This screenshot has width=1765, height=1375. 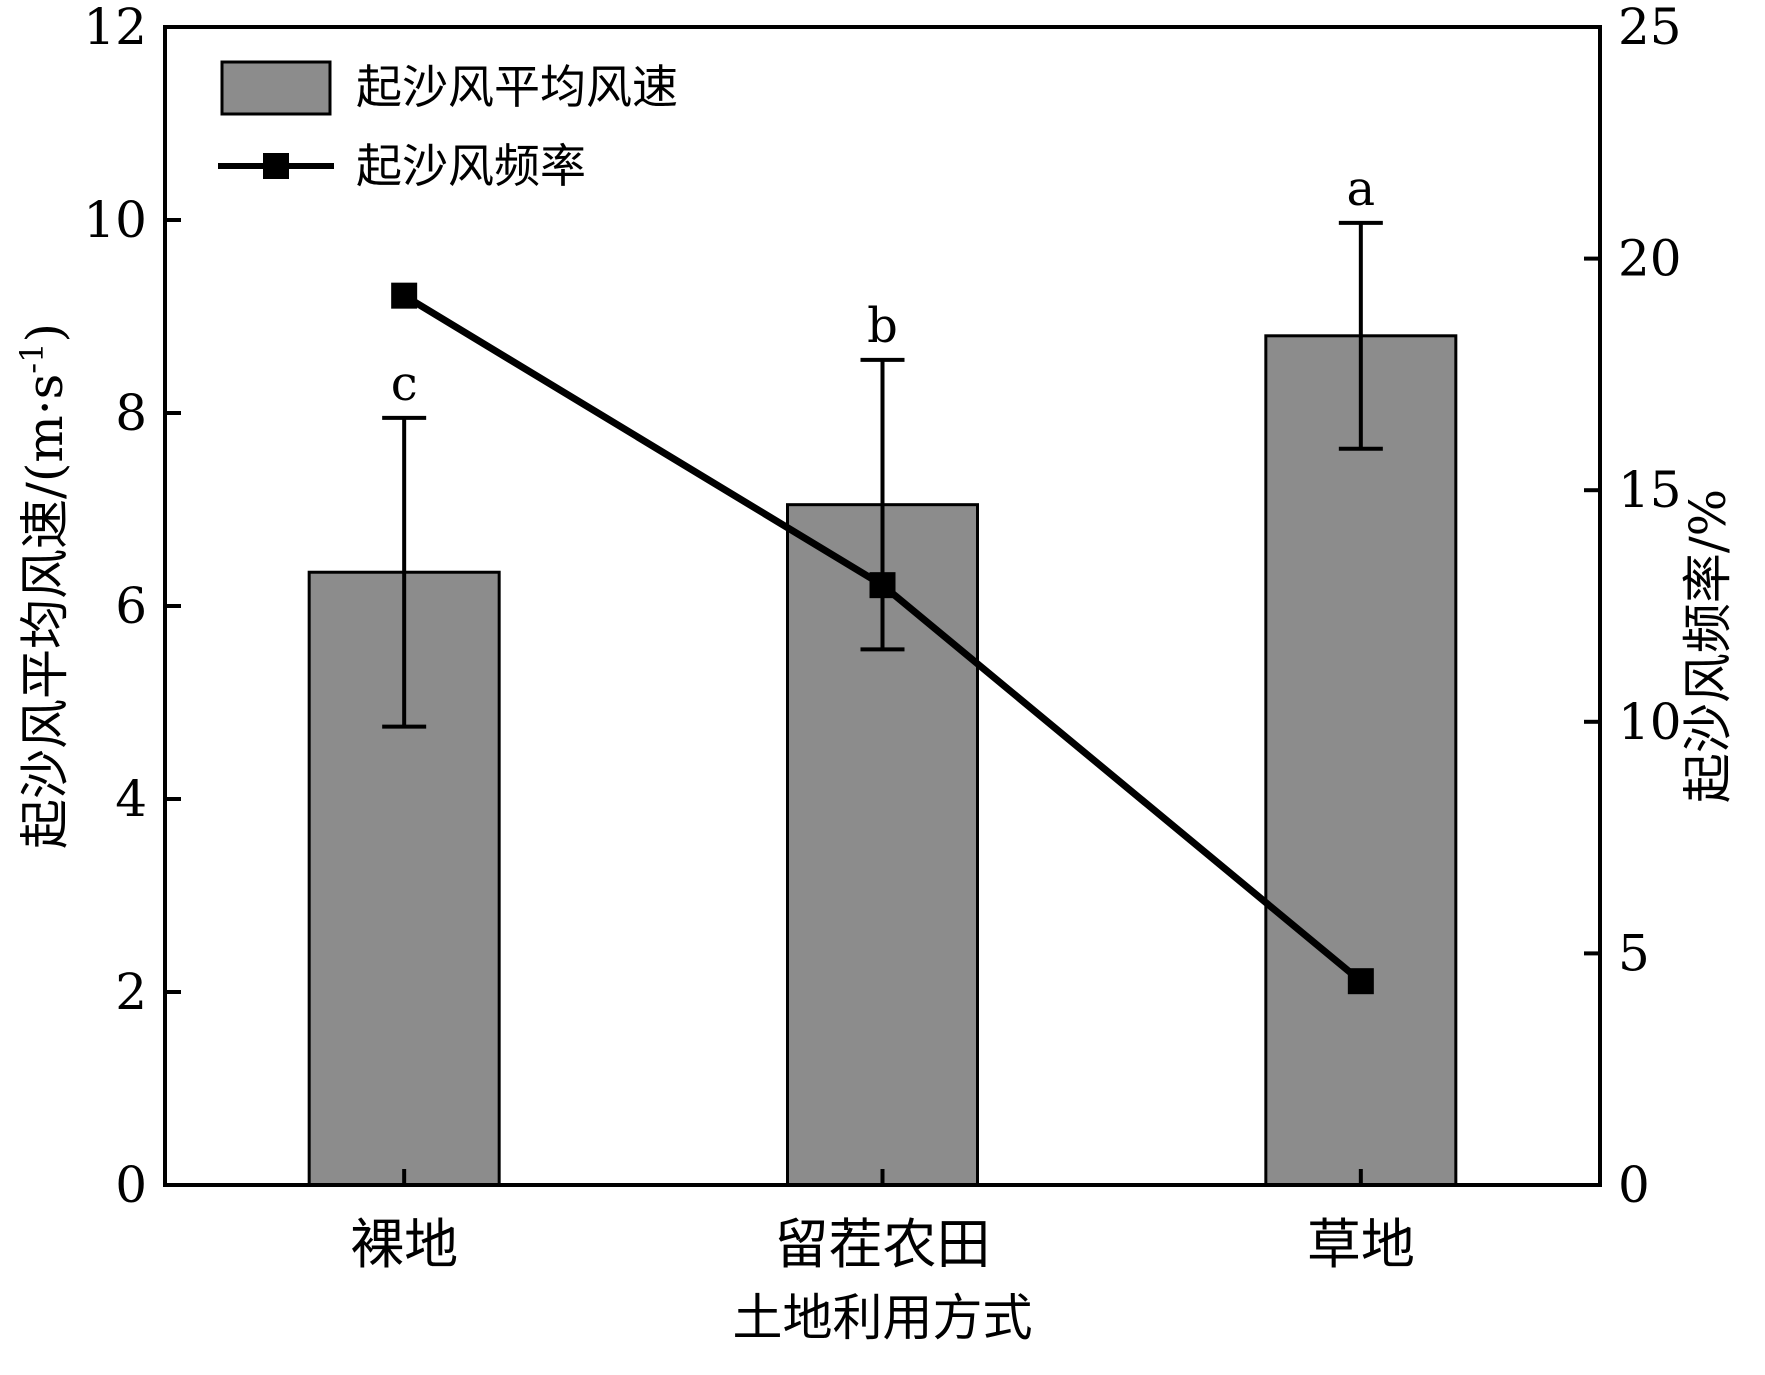 I want to click on right-axis-title: 起沙风频率/%, so click(x=1708, y=646).